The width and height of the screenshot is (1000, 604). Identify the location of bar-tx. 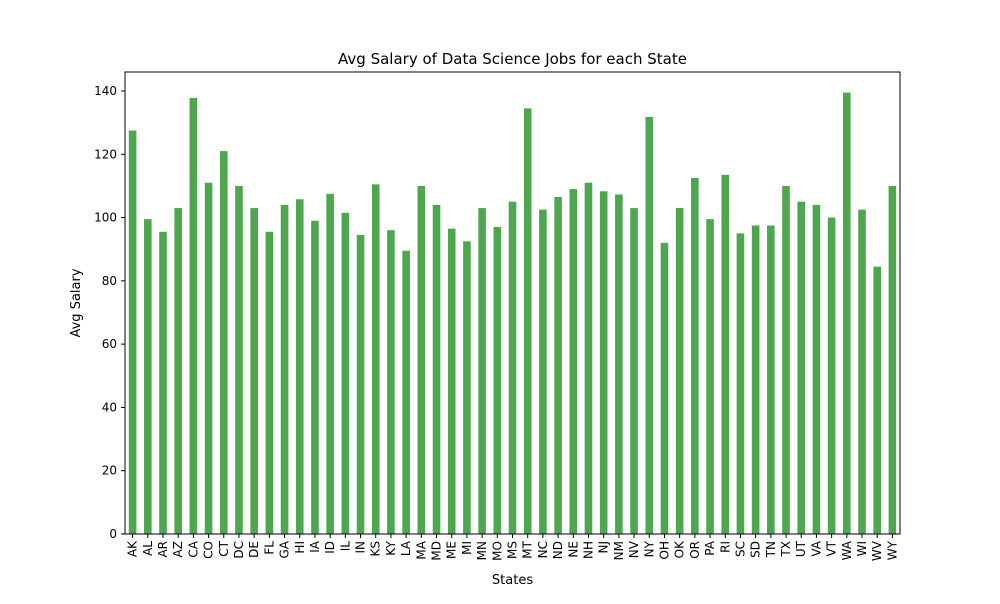
(786, 360).